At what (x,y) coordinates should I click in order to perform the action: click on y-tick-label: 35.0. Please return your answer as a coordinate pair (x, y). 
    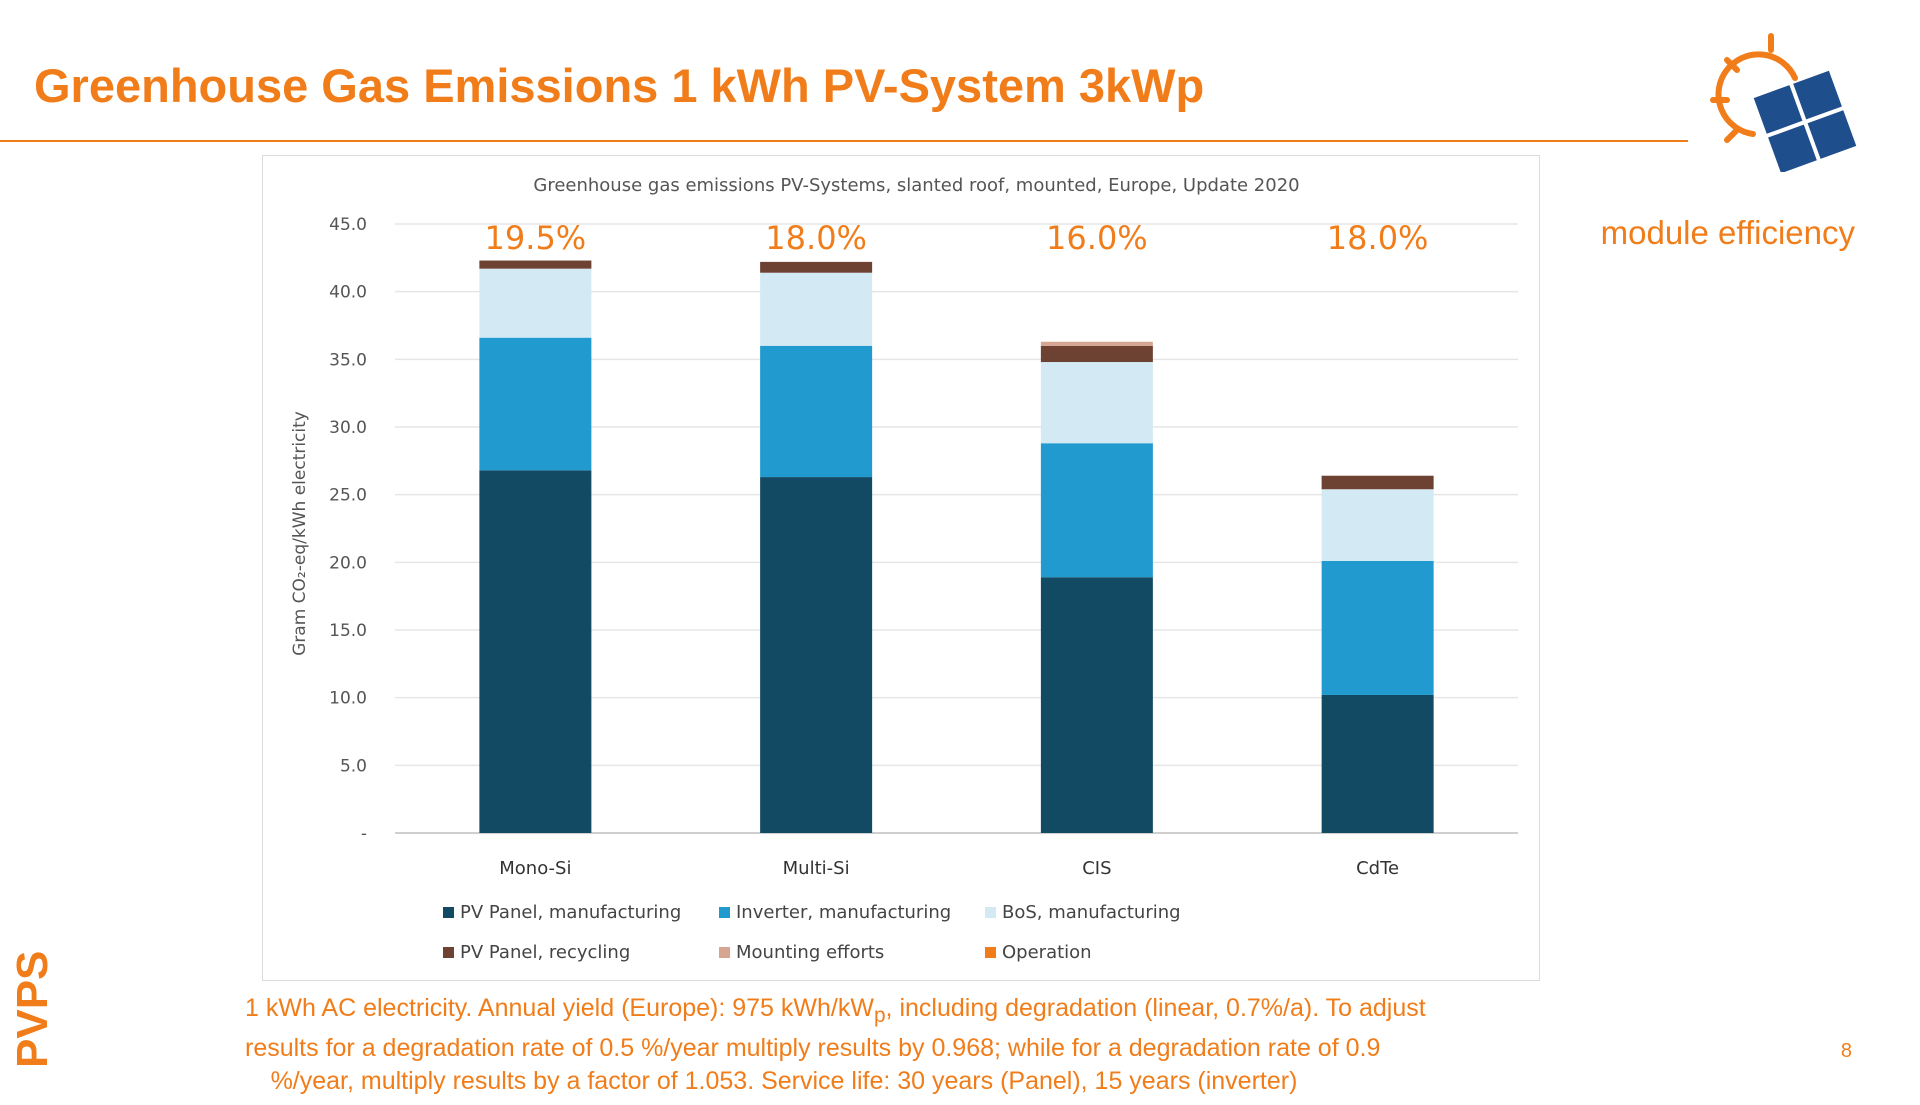
    Looking at the image, I should click on (348, 360).